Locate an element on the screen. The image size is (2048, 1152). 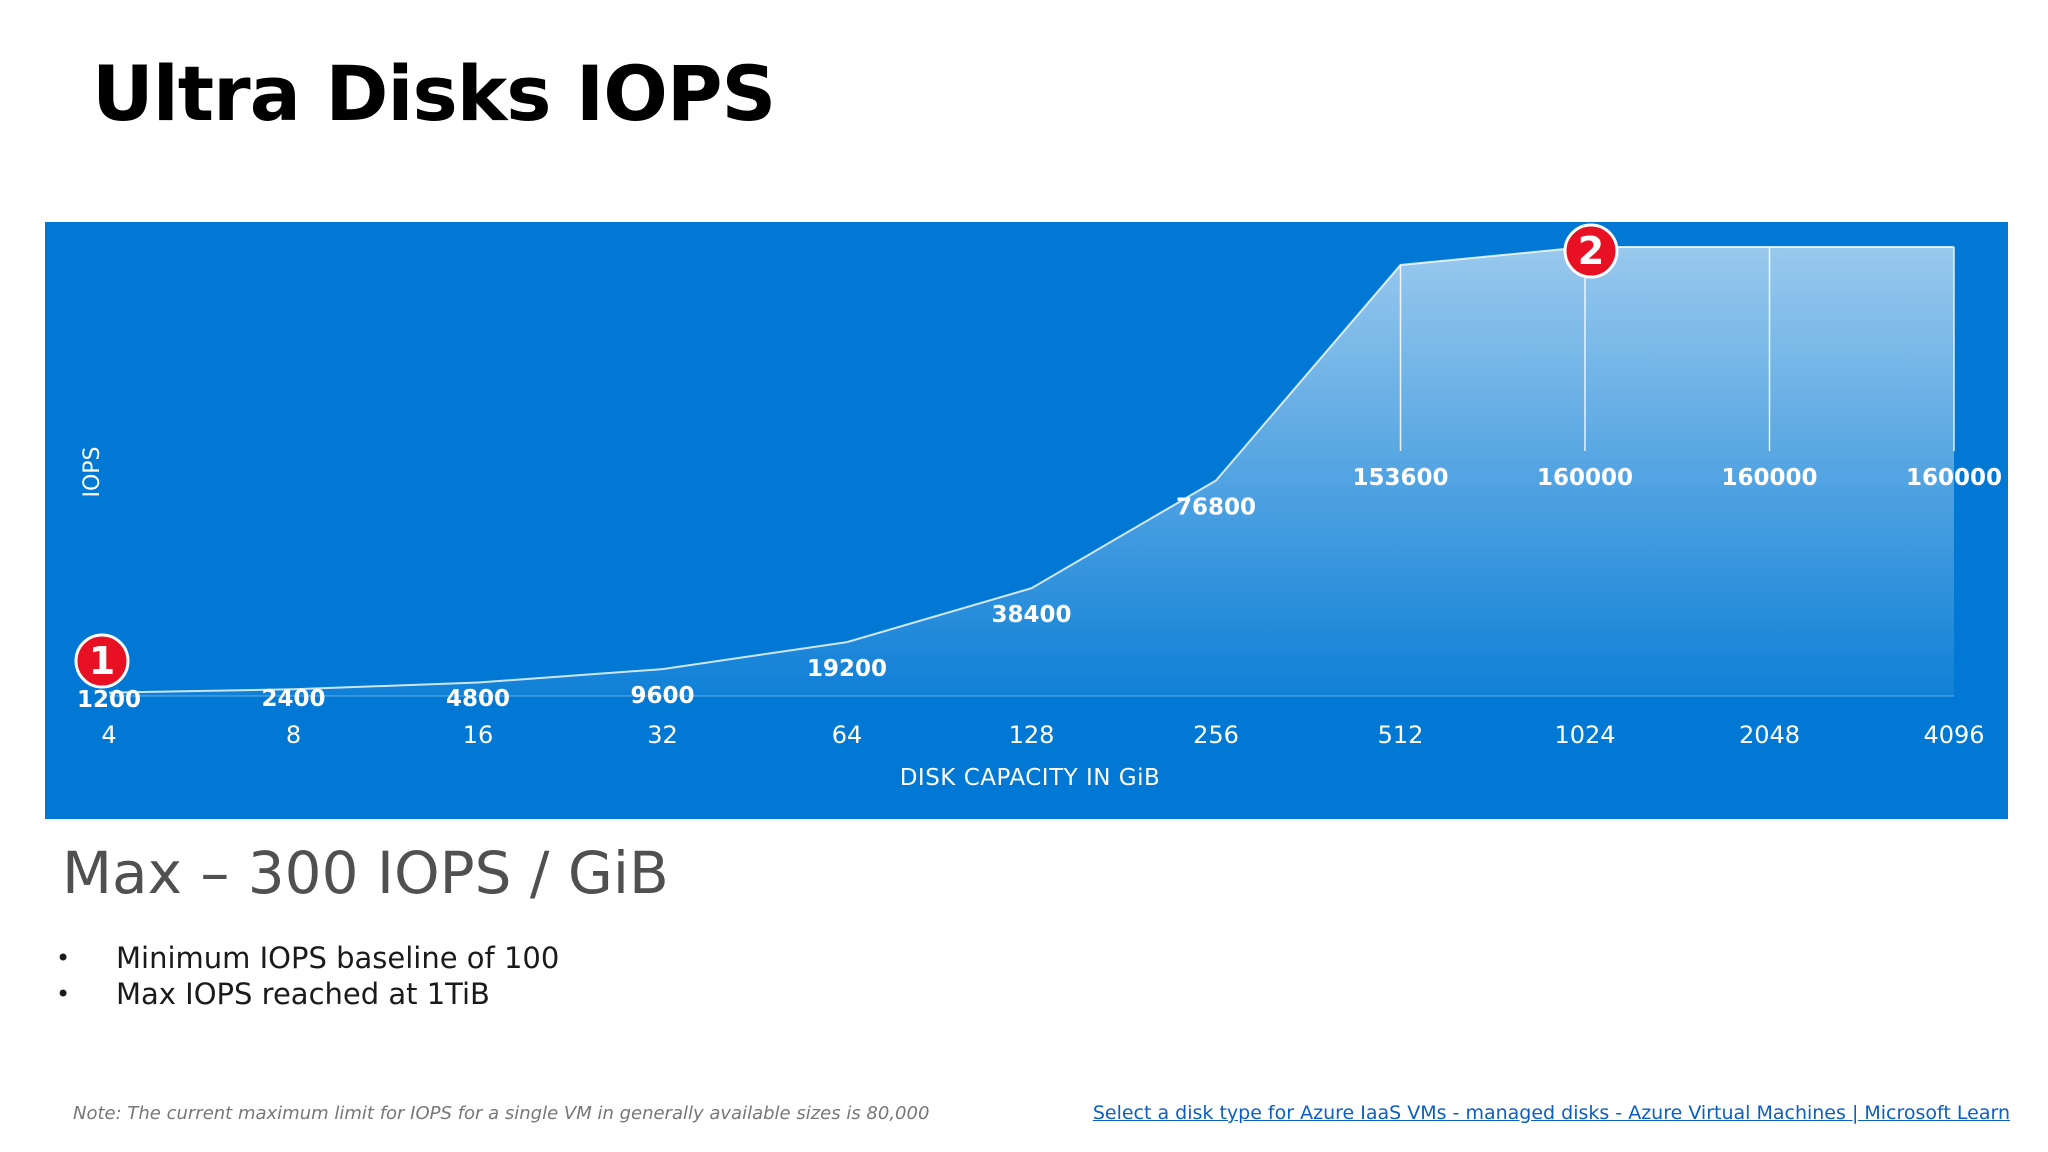
x-tick-label: 8 is located at coordinates (293, 735).